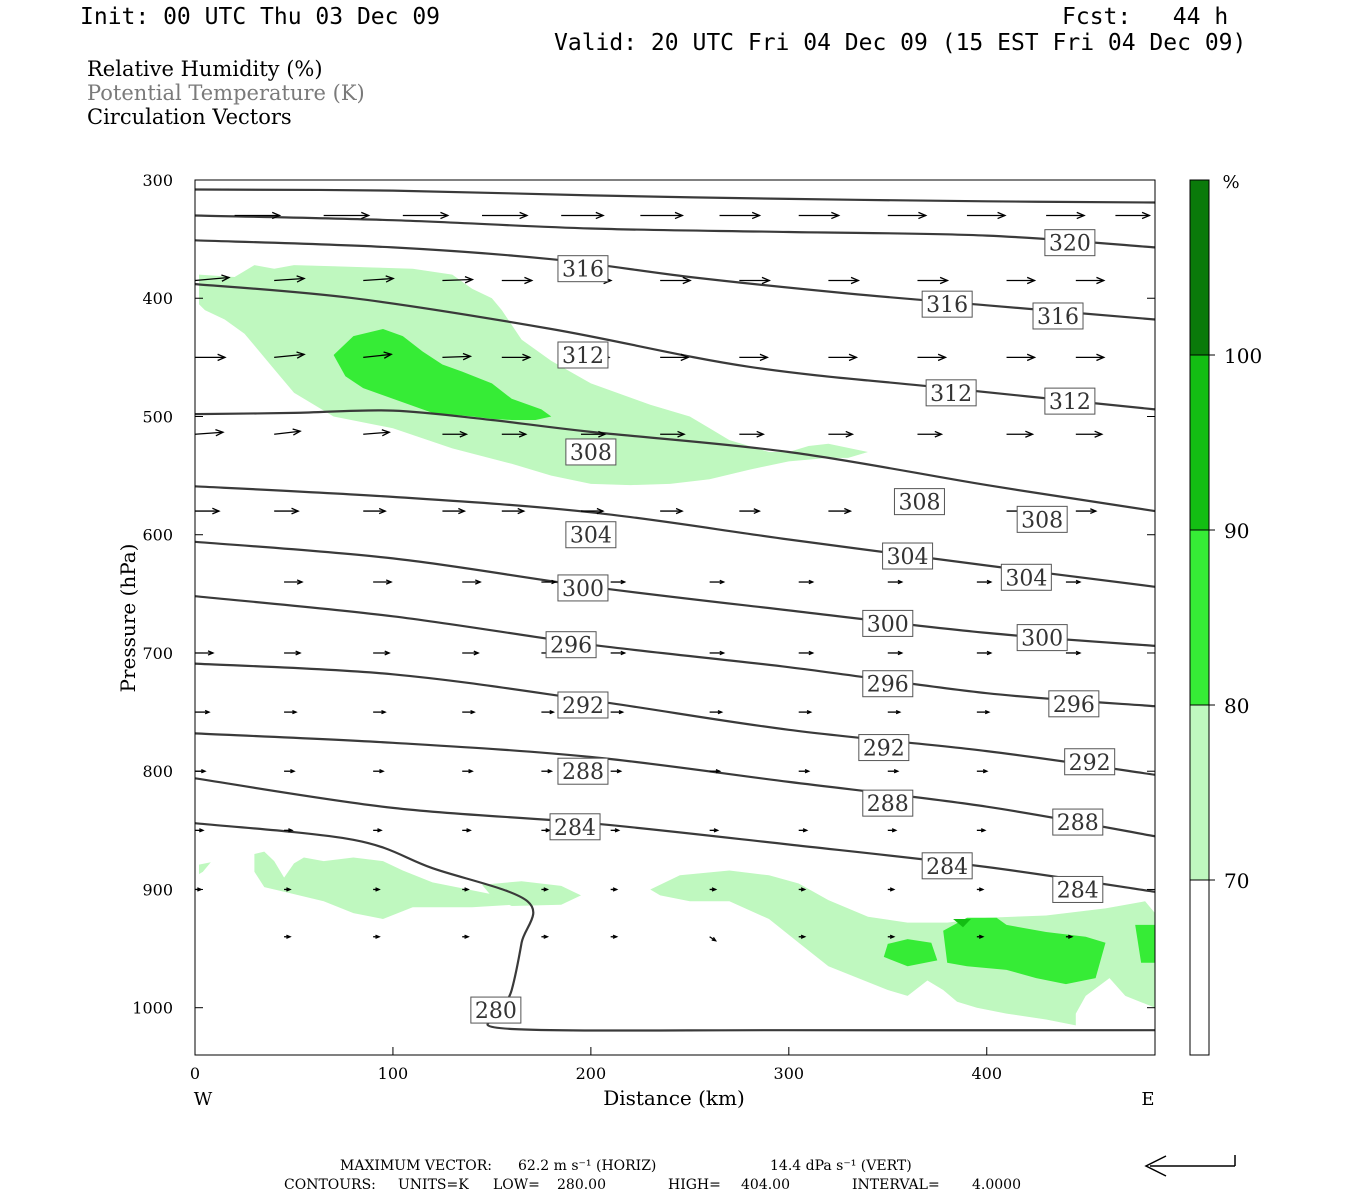  What do you see at coordinates (128, 618) in the screenshot?
I see `y-axis-label: Pressure (hPa)` at bounding box center [128, 618].